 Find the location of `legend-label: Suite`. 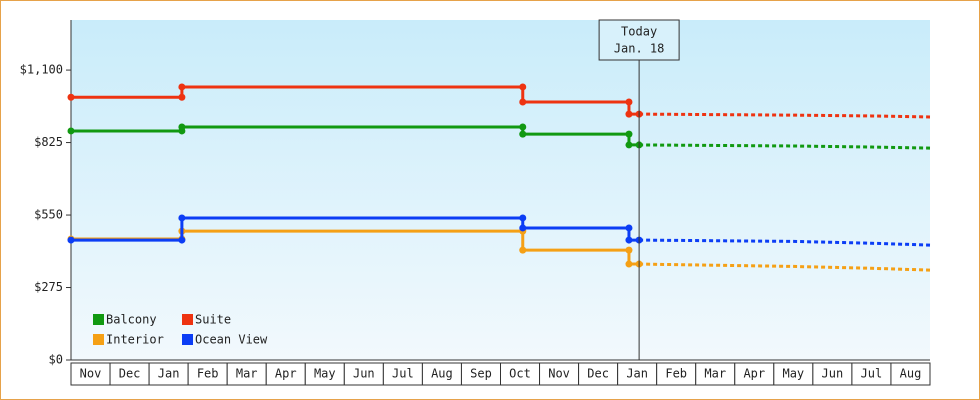

legend-label: Suite is located at coordinates (213, 320).